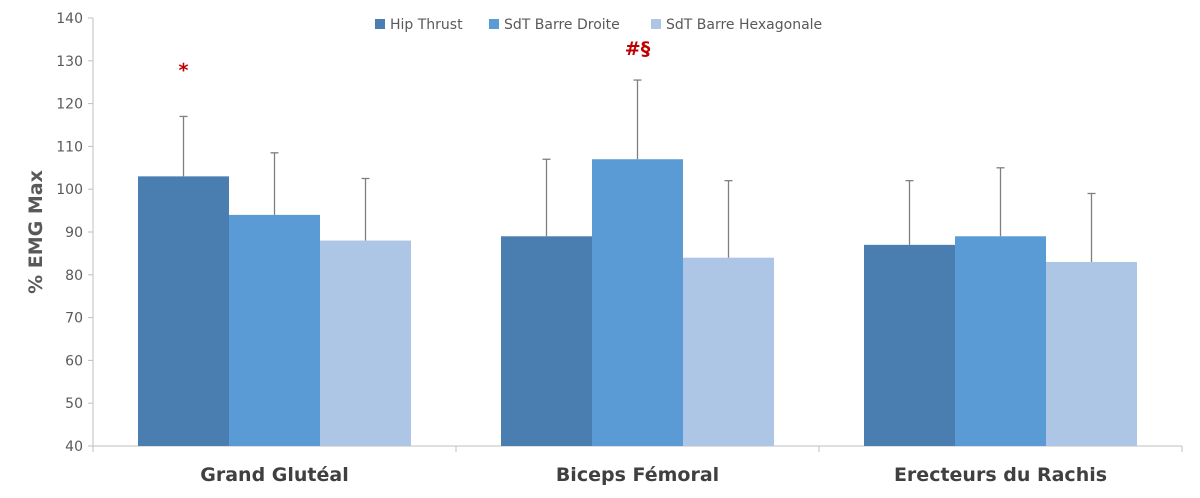  Describe the element at coordinates (274, 475) in the screenshot. I see `x-category-label: Grand Glutéal` at that location.